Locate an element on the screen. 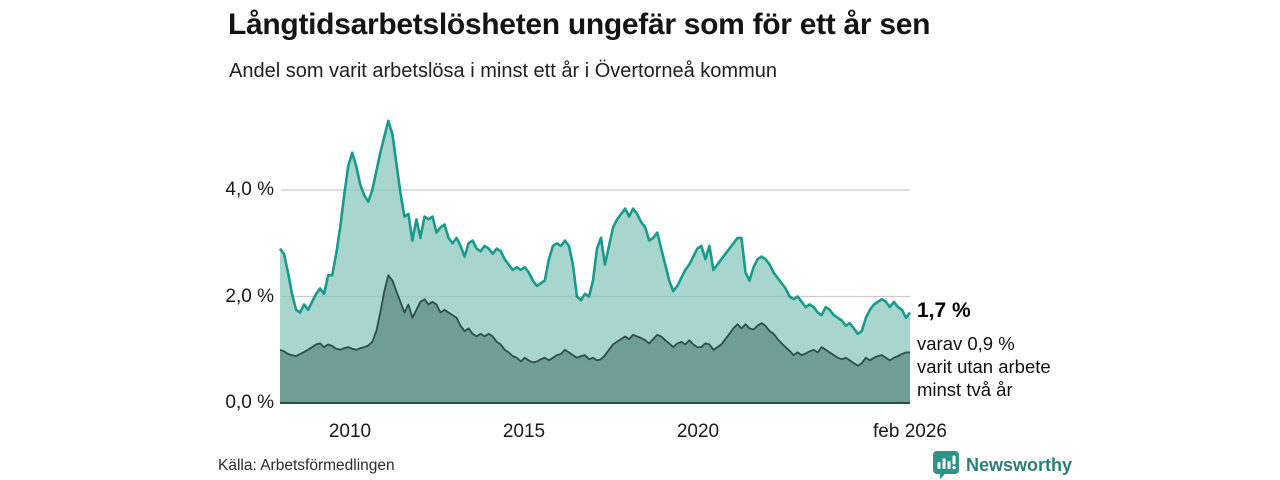 The image size is (1280, 480). series-line-minst-två-år is located at coordinates (594, 320).